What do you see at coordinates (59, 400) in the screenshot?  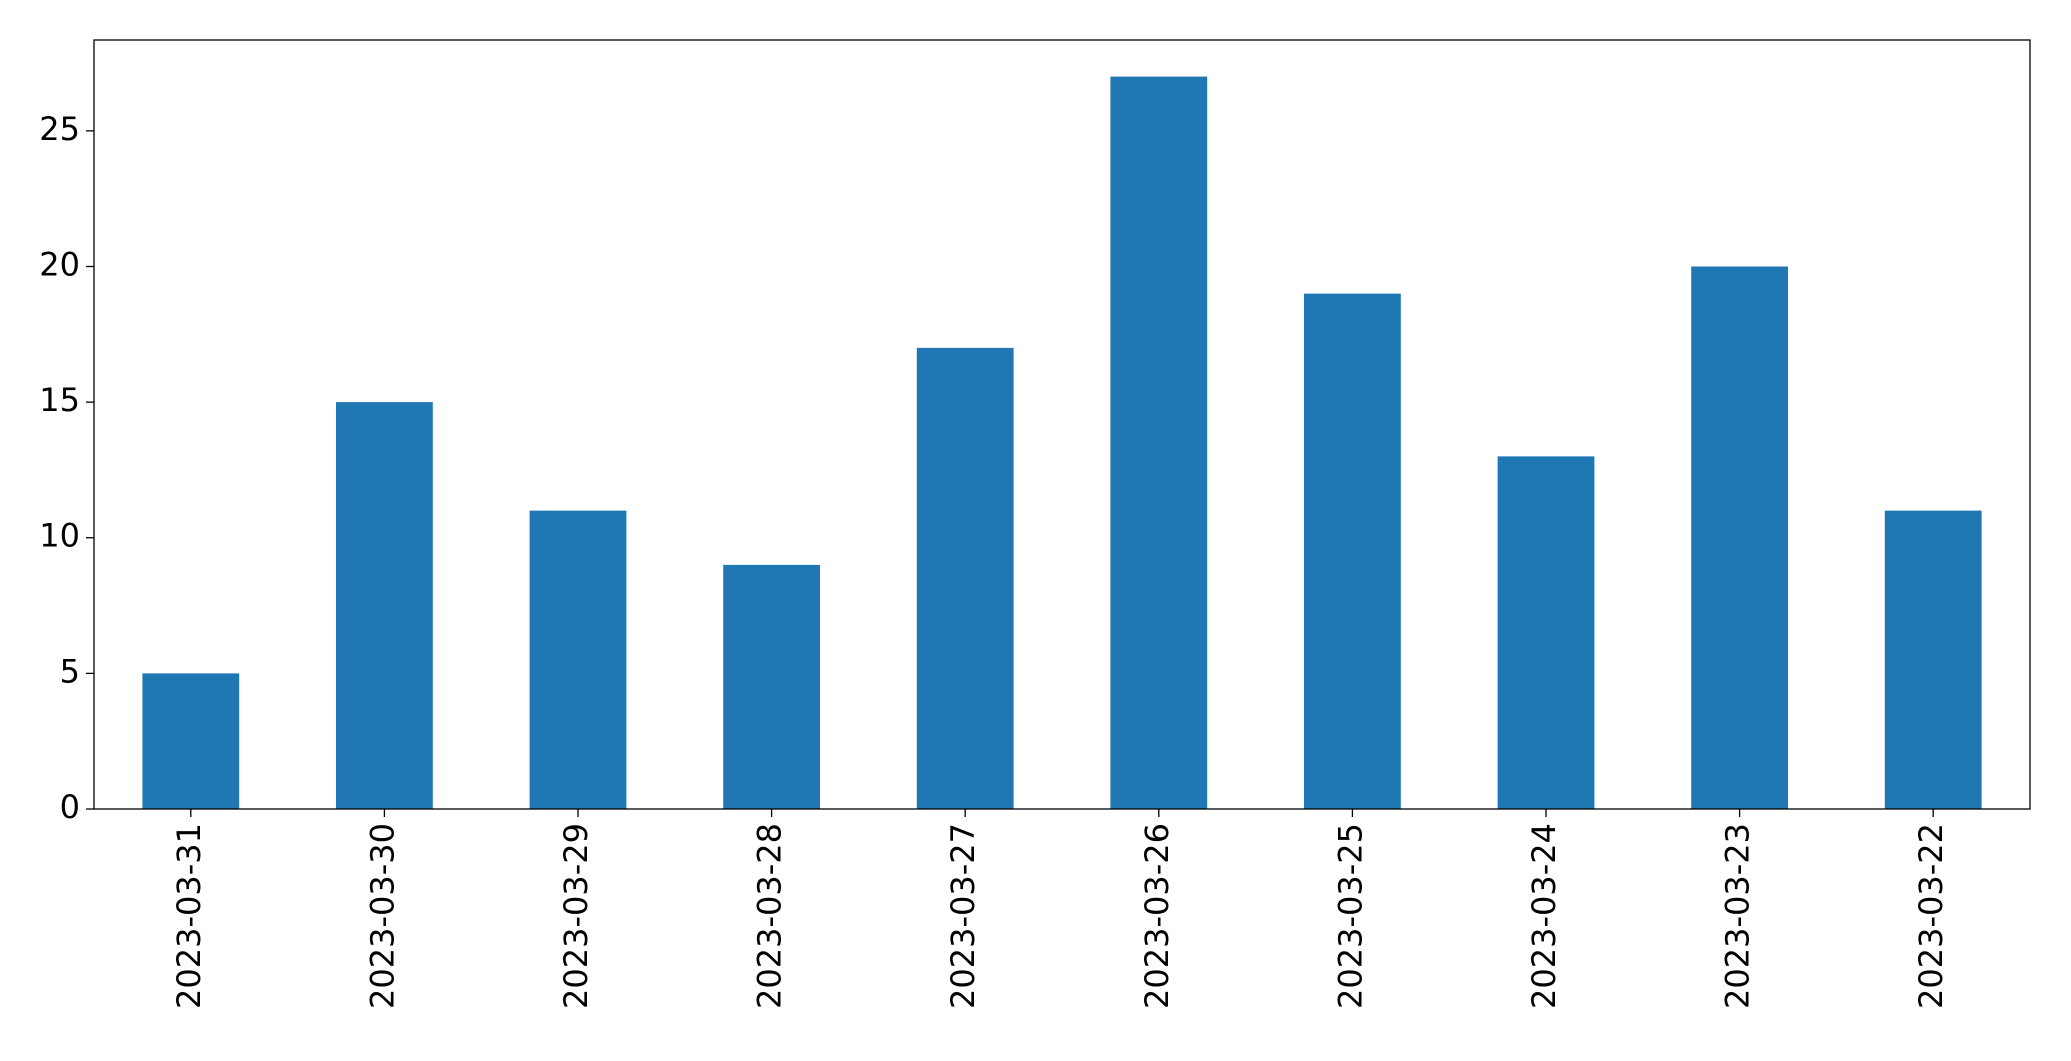 I see `y-tick-label: 15` at bounding box center [59, 400].